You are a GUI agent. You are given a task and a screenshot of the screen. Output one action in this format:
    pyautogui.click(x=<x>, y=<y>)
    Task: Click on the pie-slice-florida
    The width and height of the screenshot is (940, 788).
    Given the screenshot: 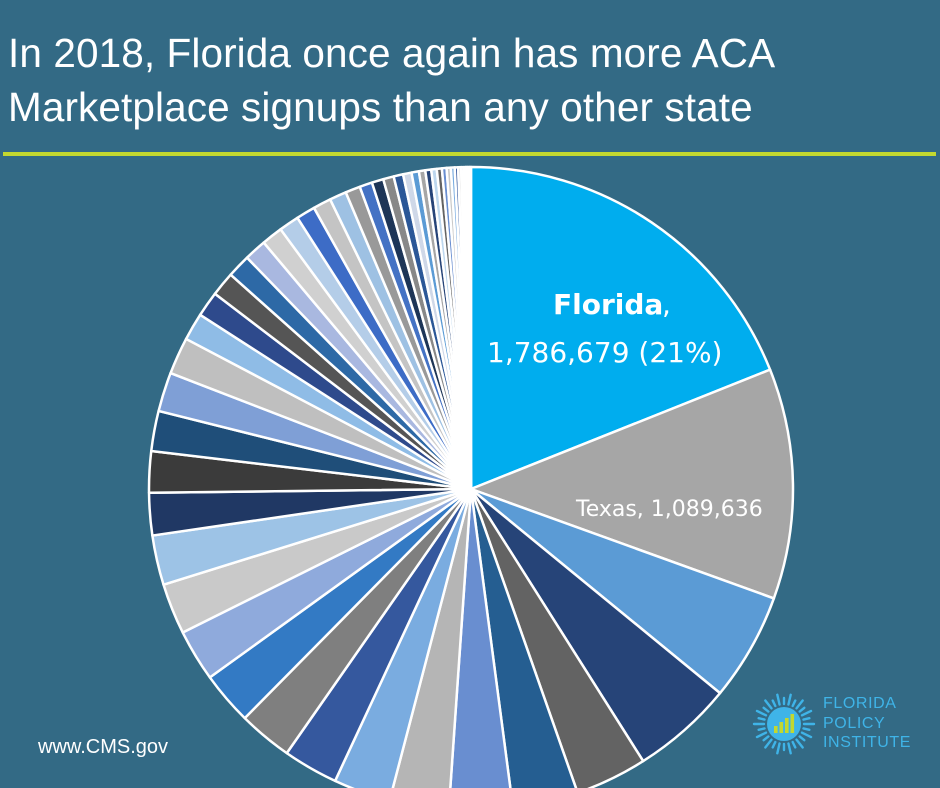 What is the action you would take?
    pyautogui.click(x=620, y=328)
    